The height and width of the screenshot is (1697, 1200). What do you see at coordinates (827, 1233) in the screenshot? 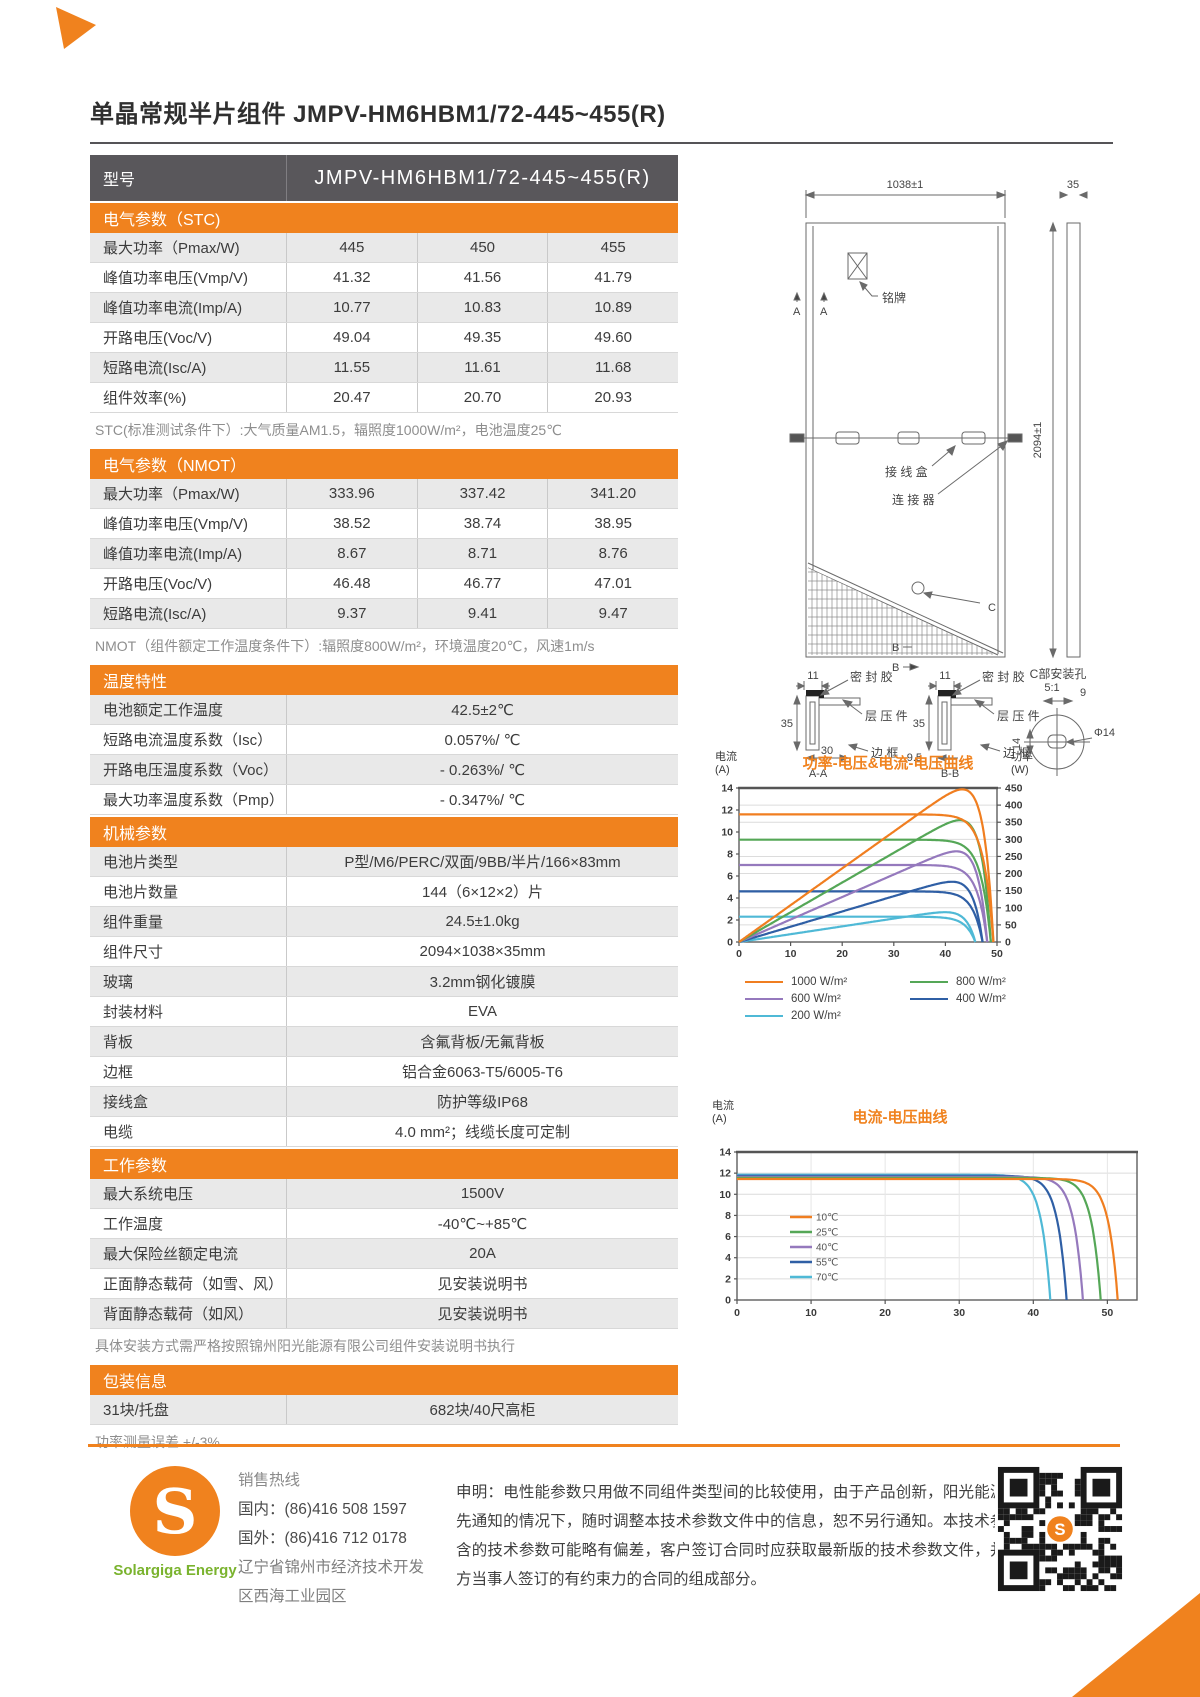
I see `legend-label: 25℃` at bounding box center [827, 1233].